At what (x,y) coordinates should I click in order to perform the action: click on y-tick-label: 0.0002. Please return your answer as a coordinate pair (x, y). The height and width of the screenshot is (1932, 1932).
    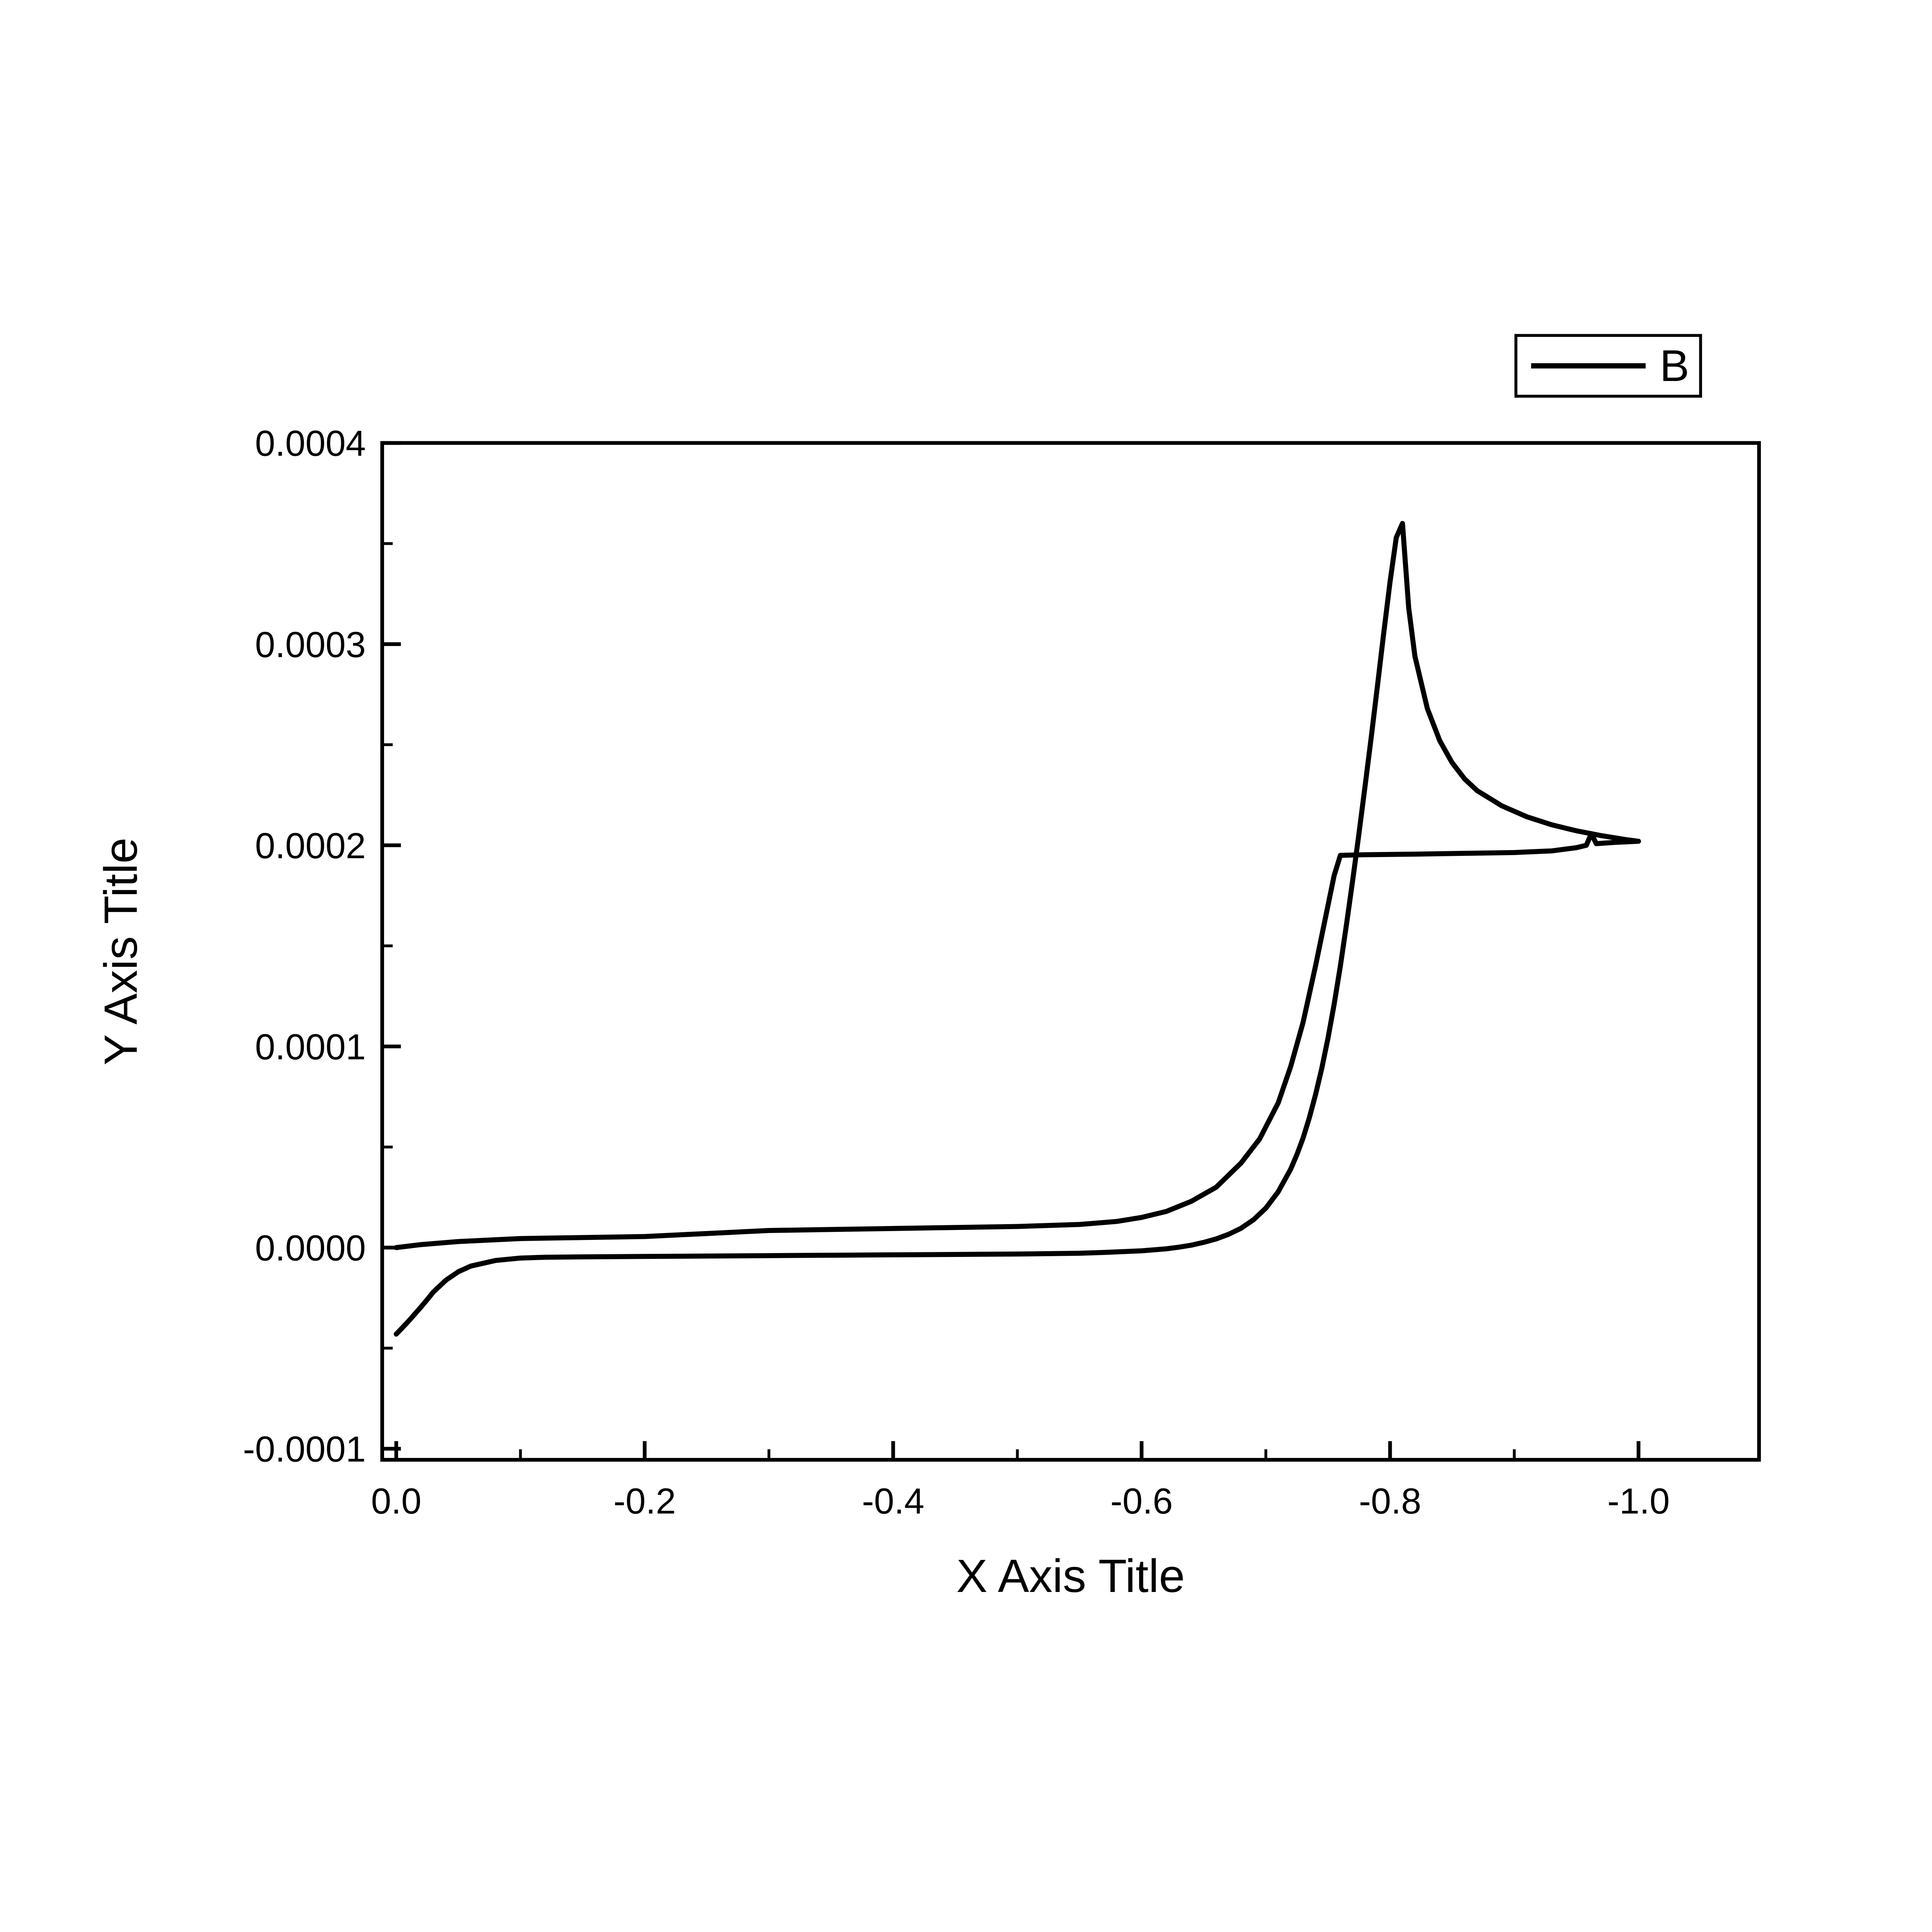
    Looking at the image, I should click on (310, 845).